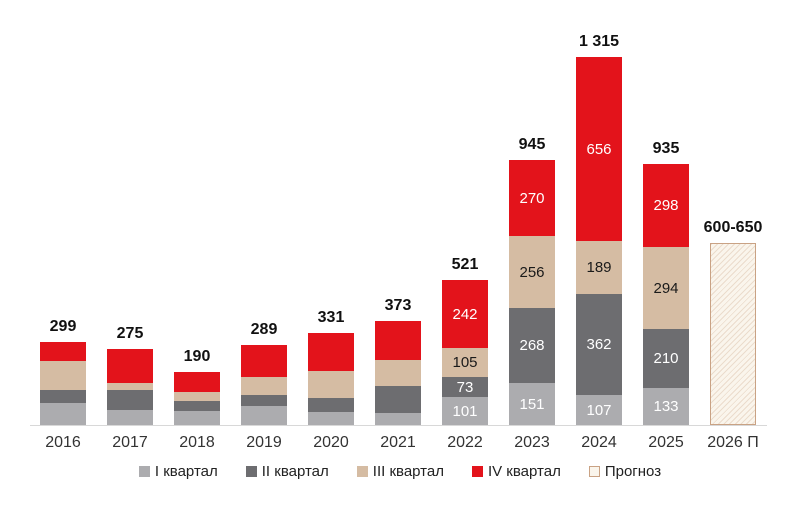 This screenshot has width=800, height=505. Describe the element at coordinates (197, 406) in the screenshot. I see `bar-2018-segment-q2` at that location.